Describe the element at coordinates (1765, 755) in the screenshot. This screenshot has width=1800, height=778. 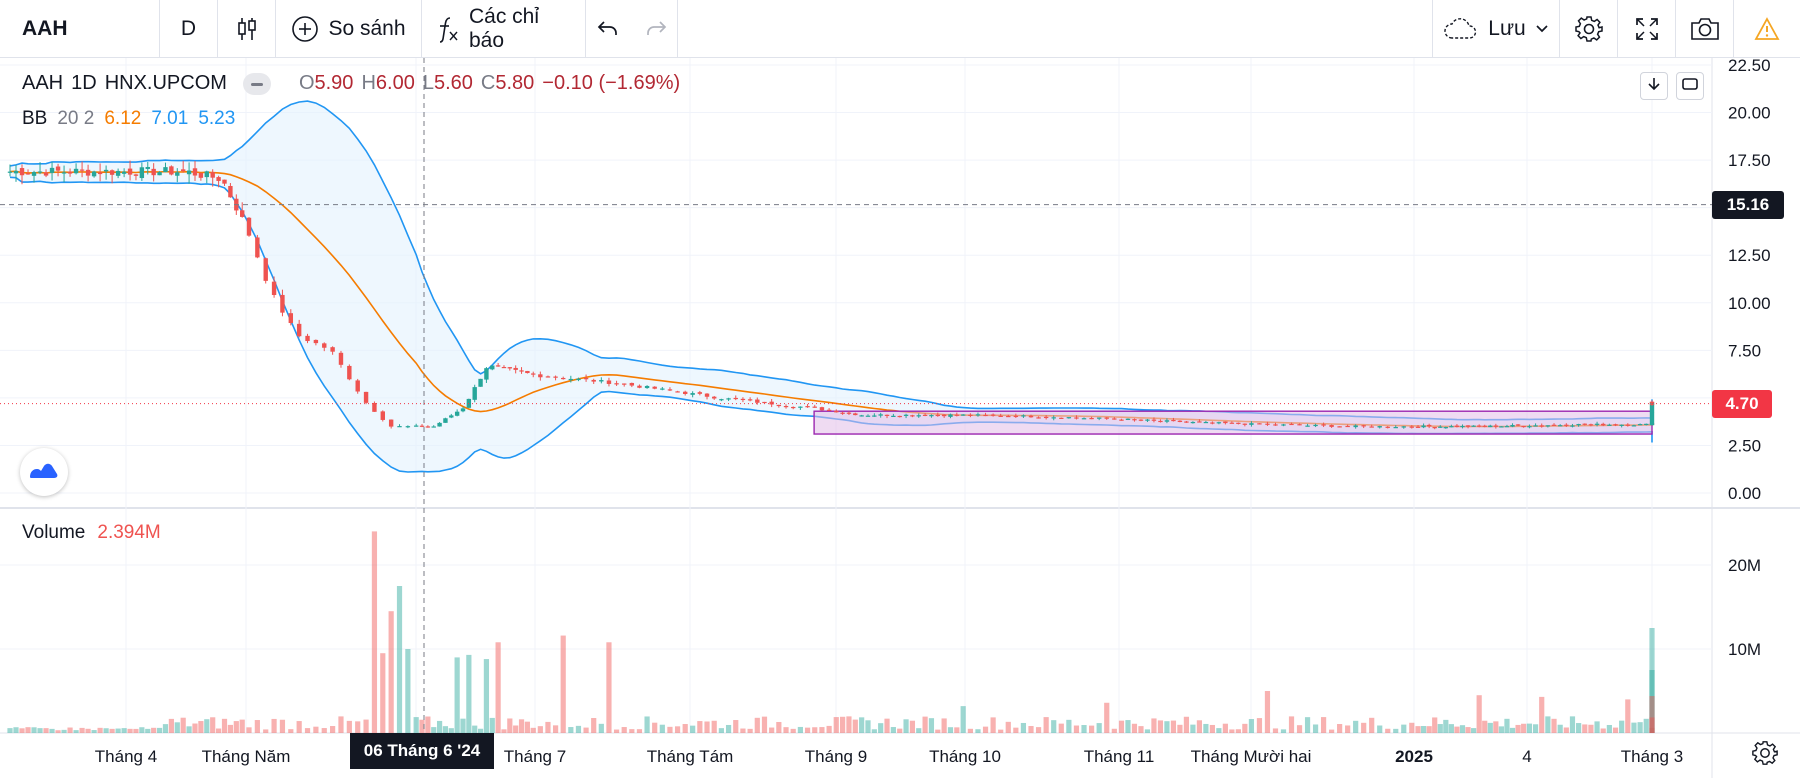
I see `chart-settings-button` at that location.